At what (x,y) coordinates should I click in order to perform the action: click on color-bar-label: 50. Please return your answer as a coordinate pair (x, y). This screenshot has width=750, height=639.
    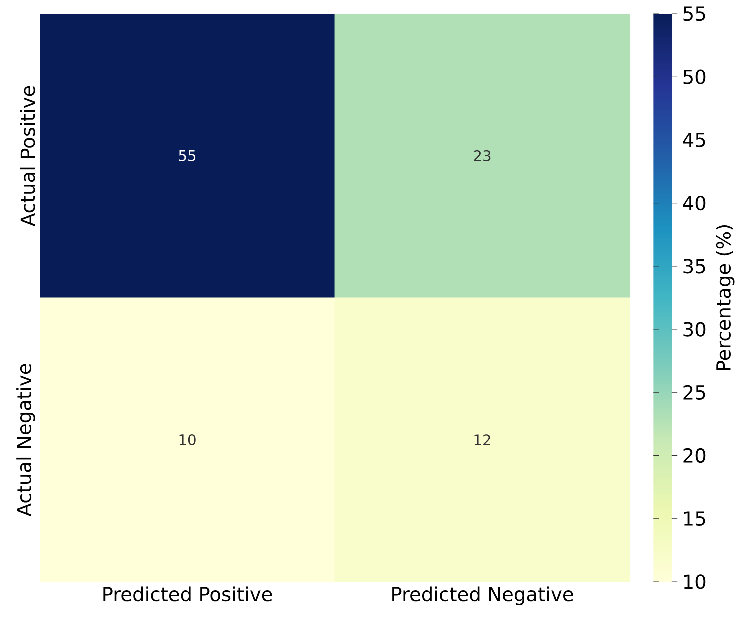
    Looking at the image, I should click on (695, 77).